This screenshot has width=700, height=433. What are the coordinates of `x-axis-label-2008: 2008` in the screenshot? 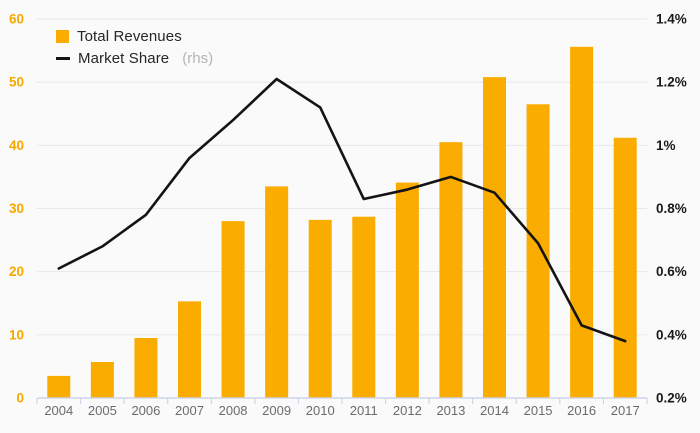 It's located at (233, 410).